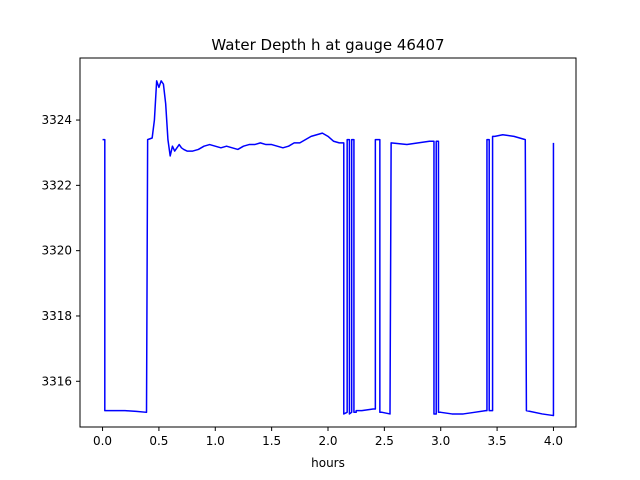  I want to click on x-tick-label: 0.5, so click(158, 441).